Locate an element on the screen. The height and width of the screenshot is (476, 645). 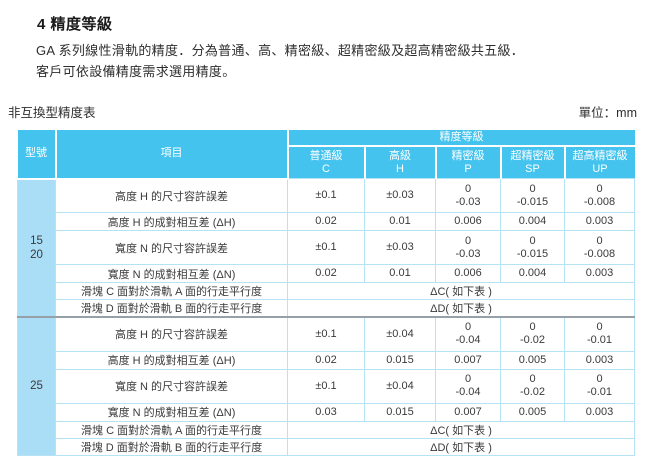
header-grade-h: 高級 H is located at coordinates (400, 162).